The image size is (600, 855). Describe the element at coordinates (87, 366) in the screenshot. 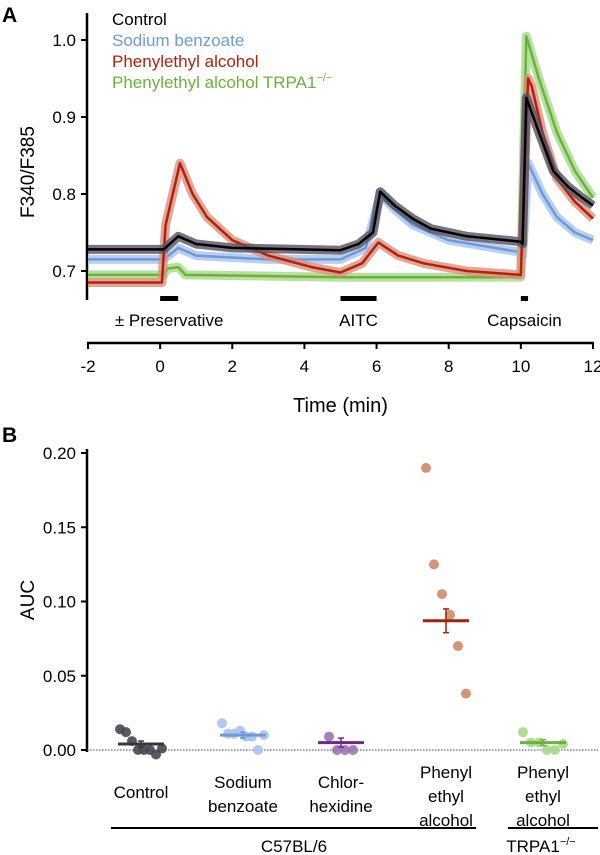

I see `x-tick-label: -2` at that location.